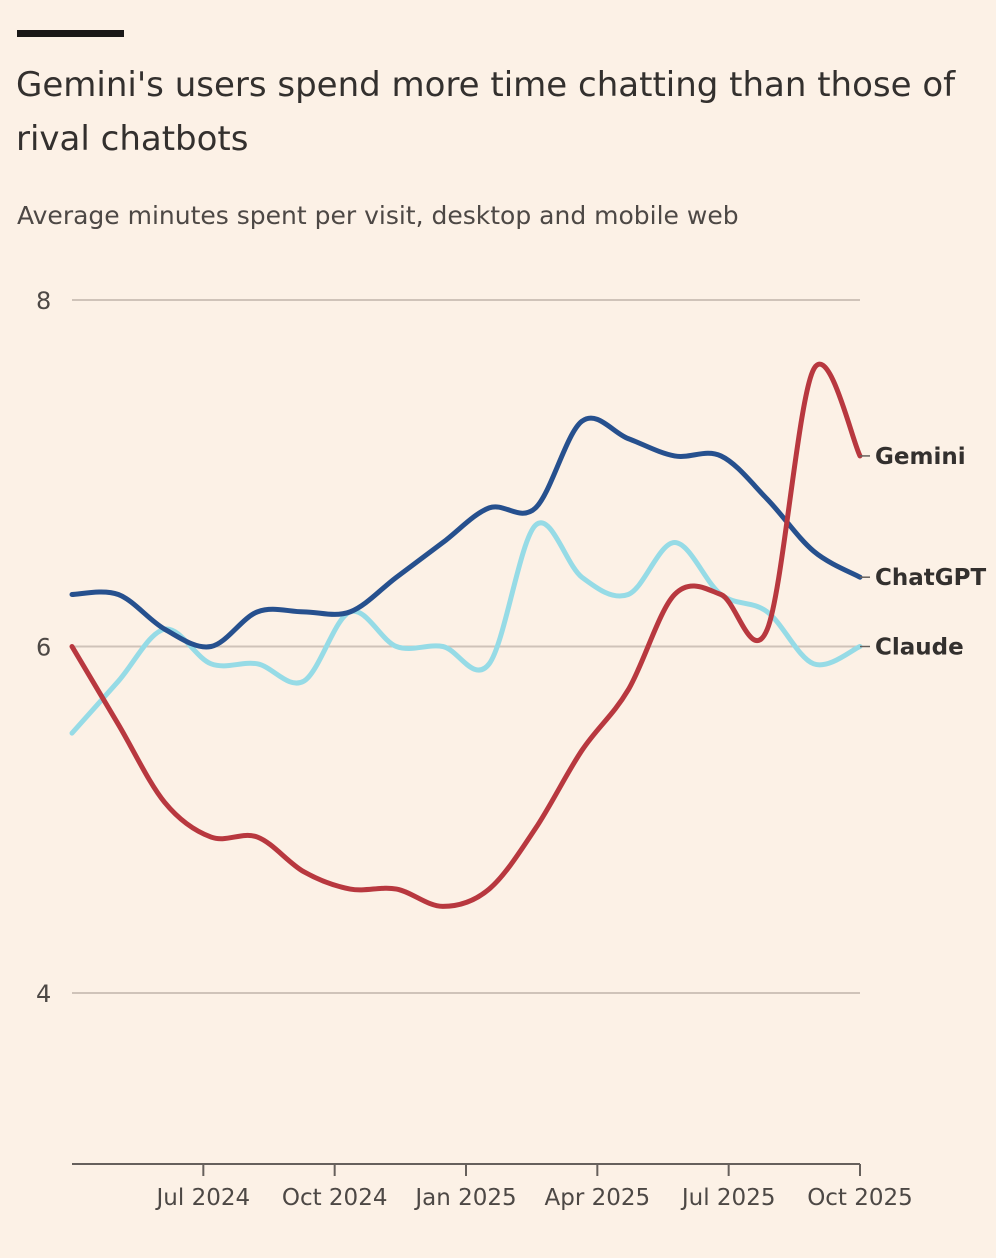 The height and width of the screenshot is (1258, 996). I want to click on x-tick-label: Oct 2024, so click(335, 1198).